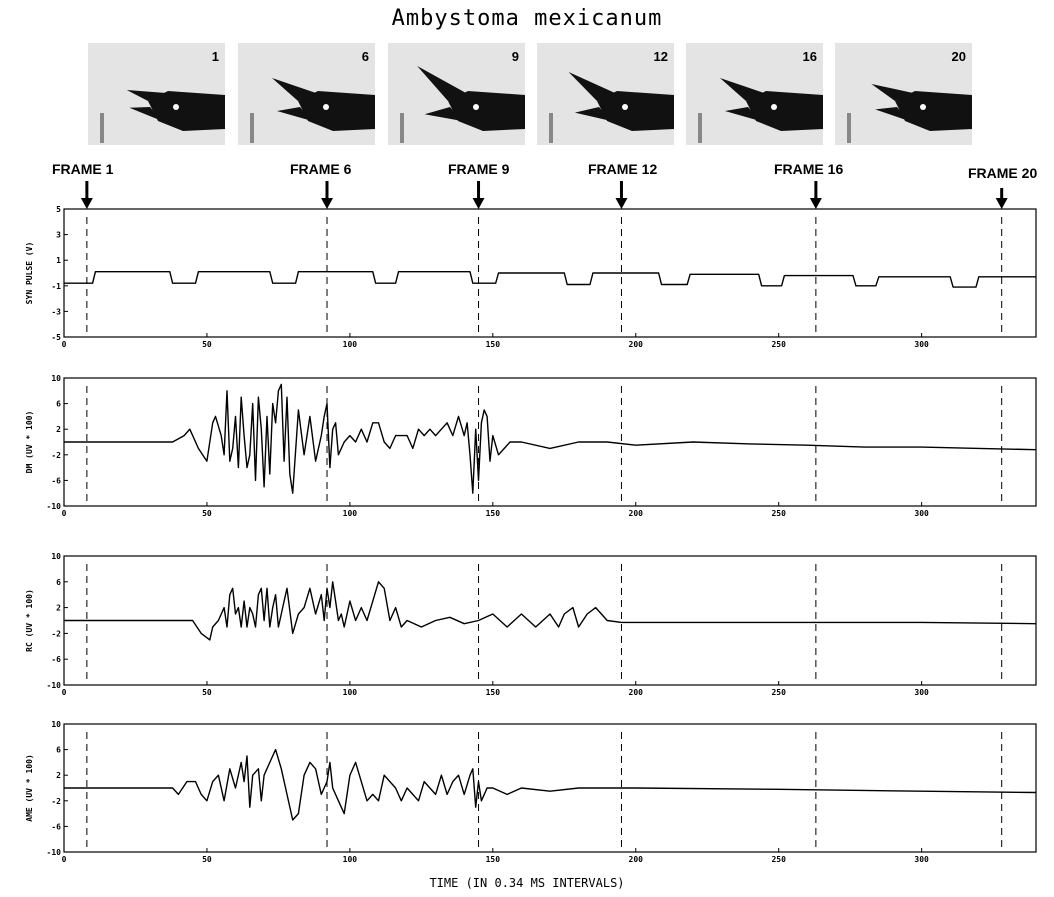 The image size is (1054, 897). I want to click on y-axis-label: RC (UV * 100), so click(29, 620).